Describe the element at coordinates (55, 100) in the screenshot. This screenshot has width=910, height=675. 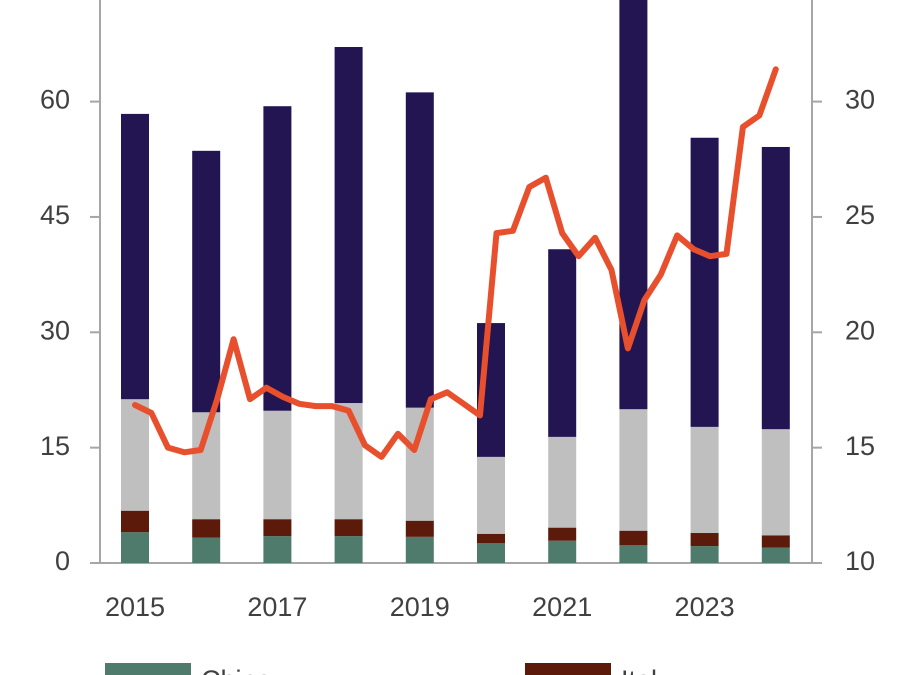
I see `y-tick-label: 60` at that location.